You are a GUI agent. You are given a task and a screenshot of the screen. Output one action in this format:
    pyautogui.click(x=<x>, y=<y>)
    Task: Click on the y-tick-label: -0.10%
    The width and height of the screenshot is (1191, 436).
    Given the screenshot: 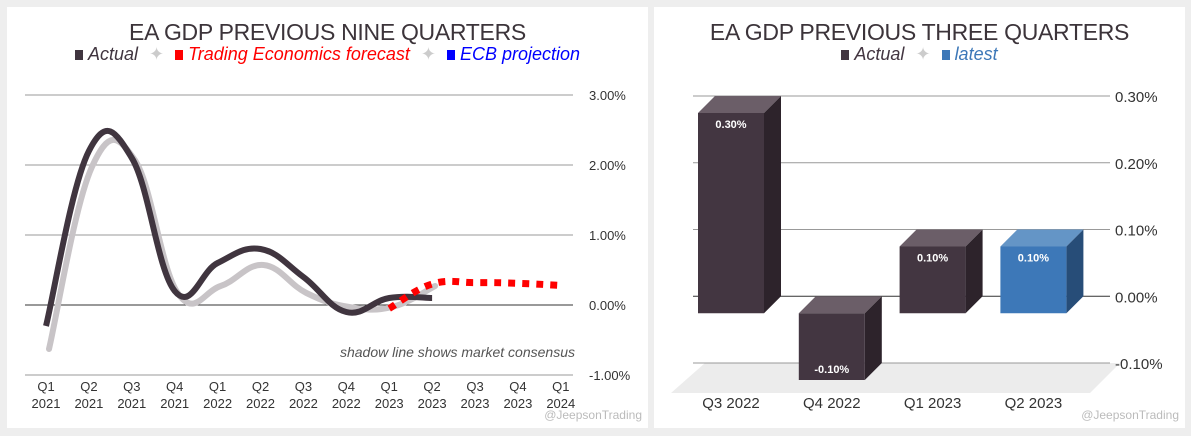 What is the action you would take?
    pyautogui.click(x=1139, y=364)
    